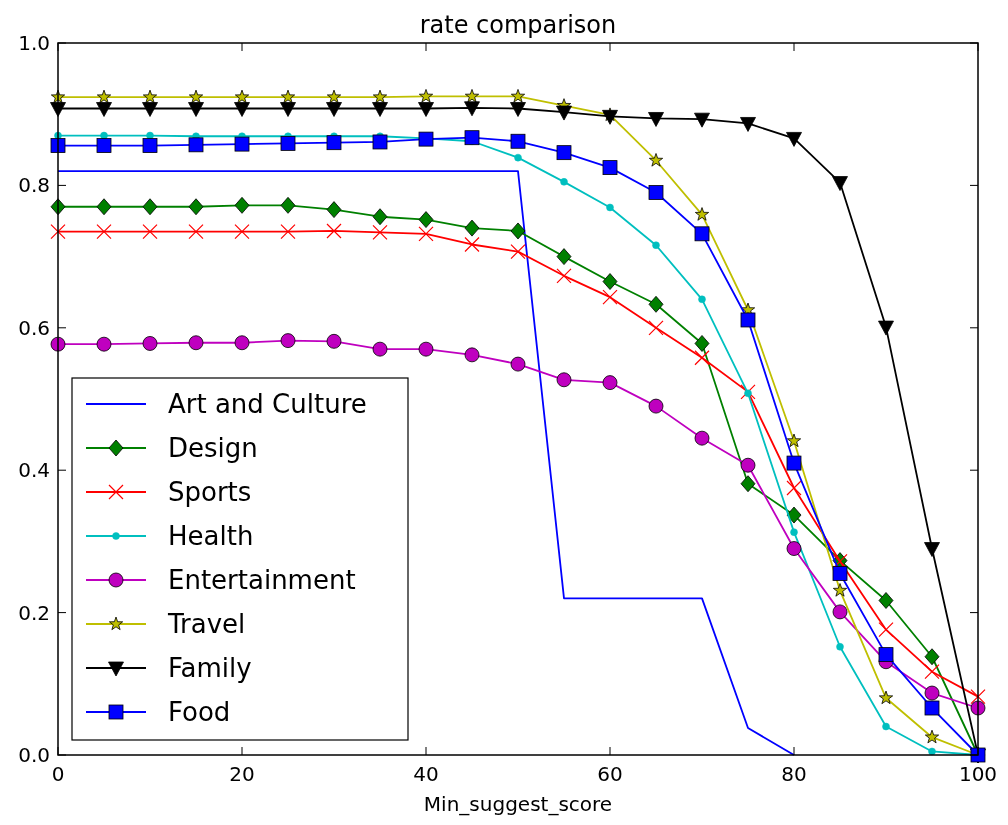  What do you see at coordinates (518, 804) in the screenshot?
I see `x-axis-title: Min_suggest_score` at bounding box center [518, 804].